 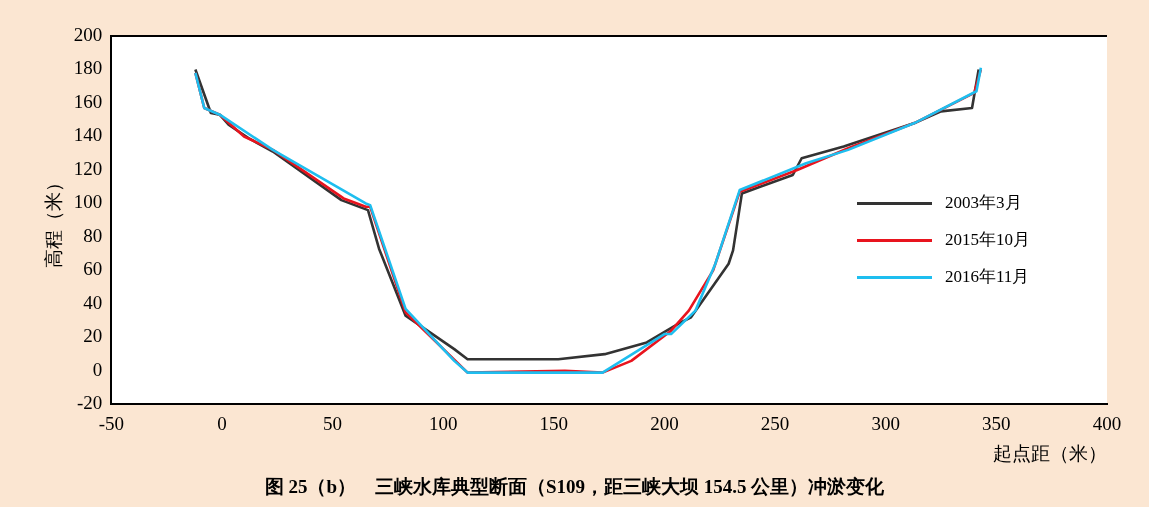 What do you see at coordinates (574, 487) in the screenshot?
I see `text: 图 25（b） 三峡水库典型断面（S109，距三峡大坝 154.5 公里）冲淤变化` at bounding box center [574, 487].